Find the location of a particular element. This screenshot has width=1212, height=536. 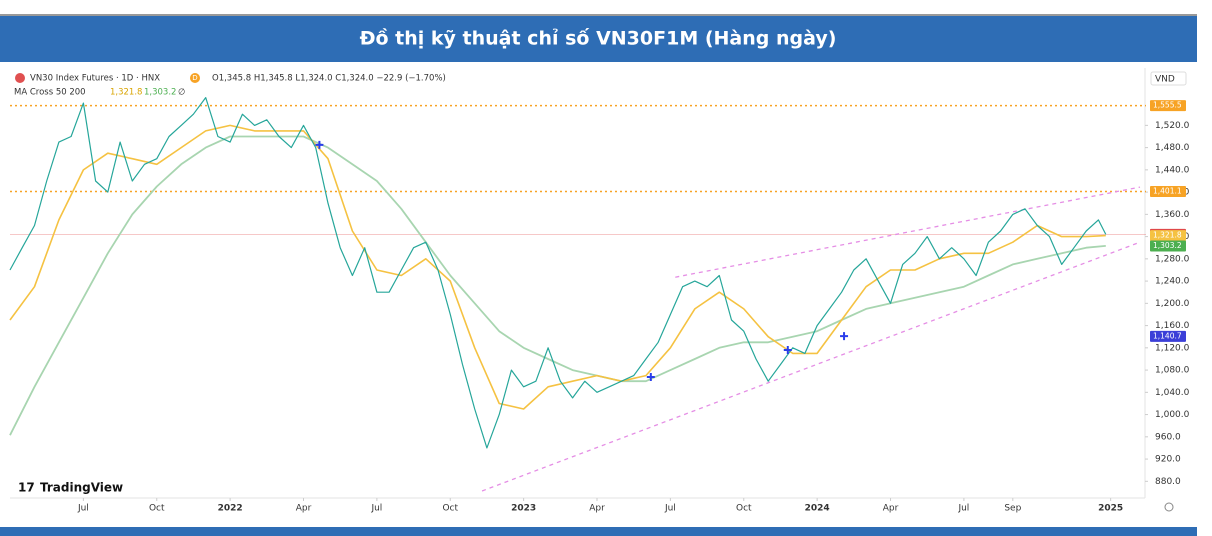

price-label: 1,140.7 is located at coordinates (1167, 335).